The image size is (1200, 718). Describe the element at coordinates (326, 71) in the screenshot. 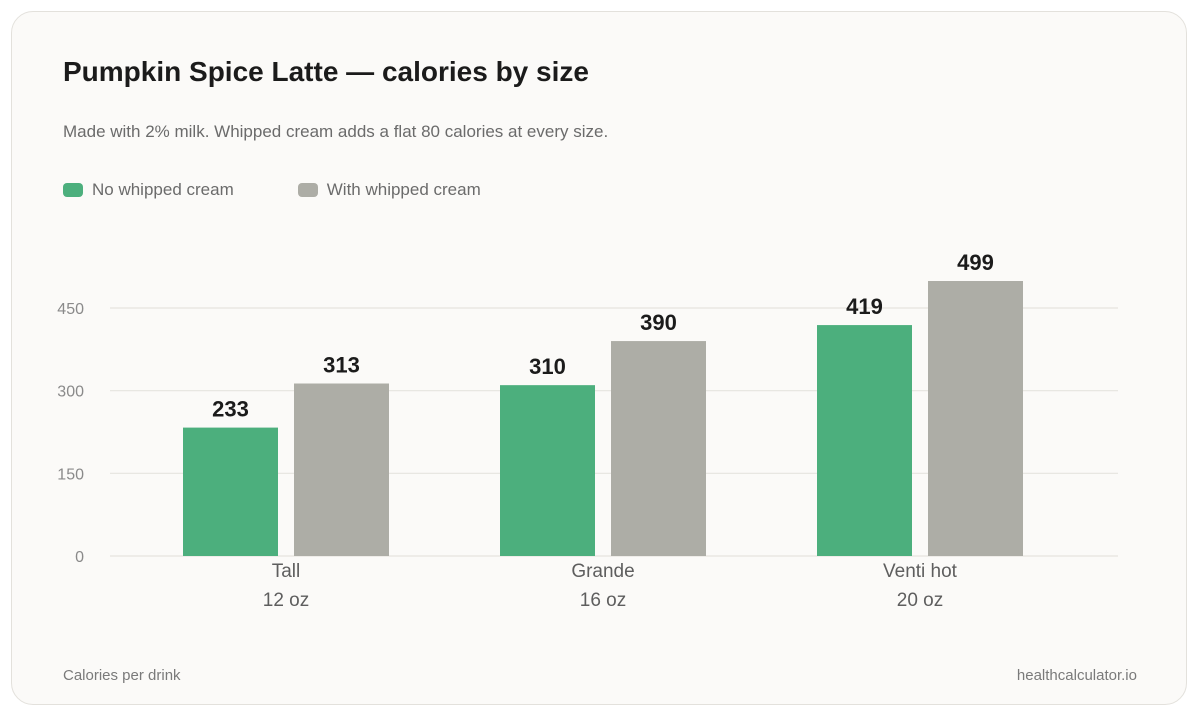

I see `chart-title: Pumpkin Spice Latte — calories by size` at that location.